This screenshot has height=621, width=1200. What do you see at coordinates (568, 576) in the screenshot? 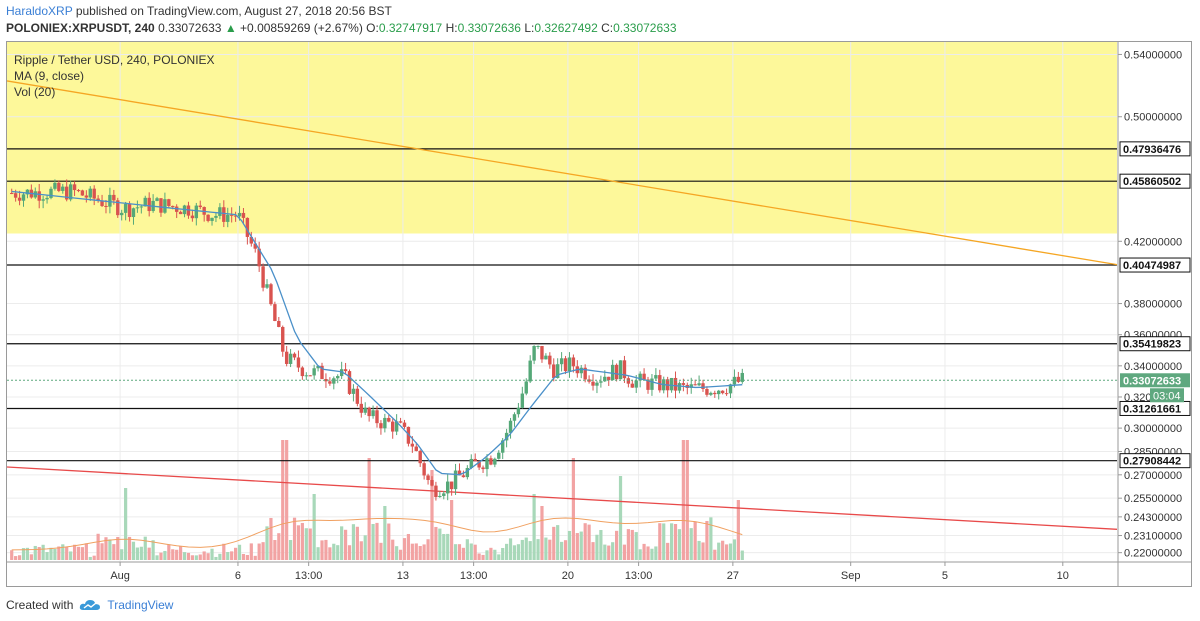
I see `x-tick-label: 20` at bounding box center [568, 576].